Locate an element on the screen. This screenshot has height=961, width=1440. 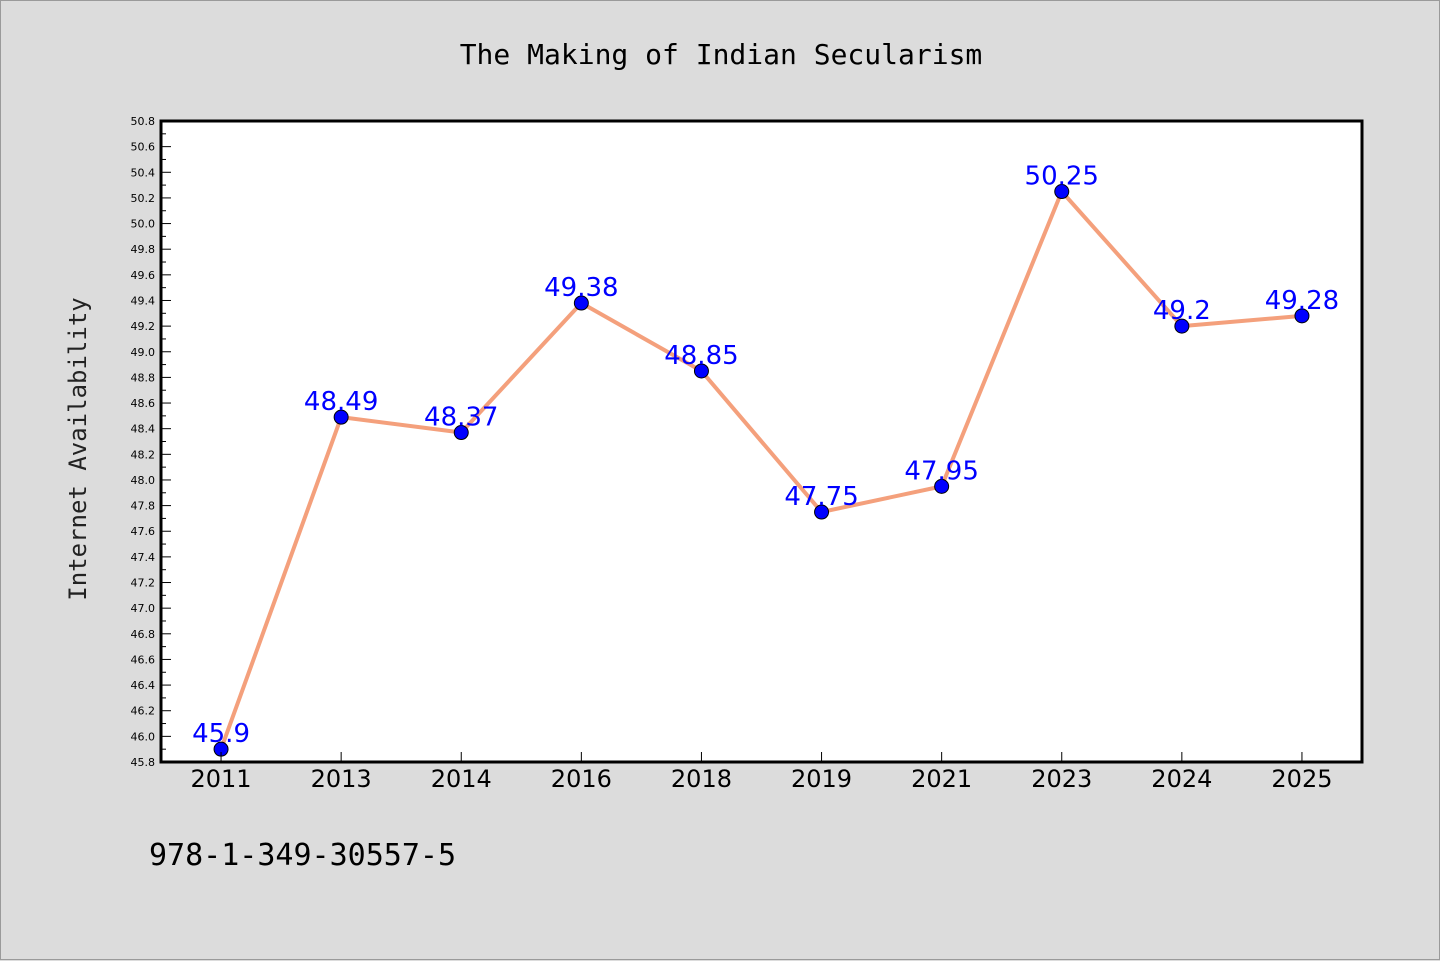
data-label: 49.38 is located at coordinates (581, 288).